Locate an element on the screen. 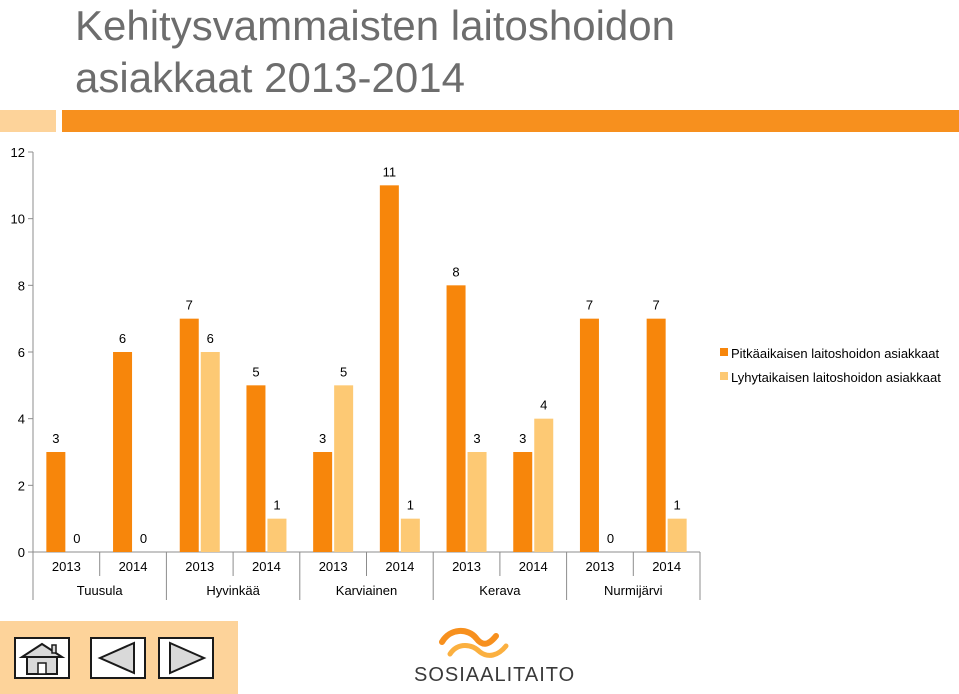 Image resolution: width=959 pixels, height=694 pixels. triangle-left-icon is located at coordinates (116, 658).